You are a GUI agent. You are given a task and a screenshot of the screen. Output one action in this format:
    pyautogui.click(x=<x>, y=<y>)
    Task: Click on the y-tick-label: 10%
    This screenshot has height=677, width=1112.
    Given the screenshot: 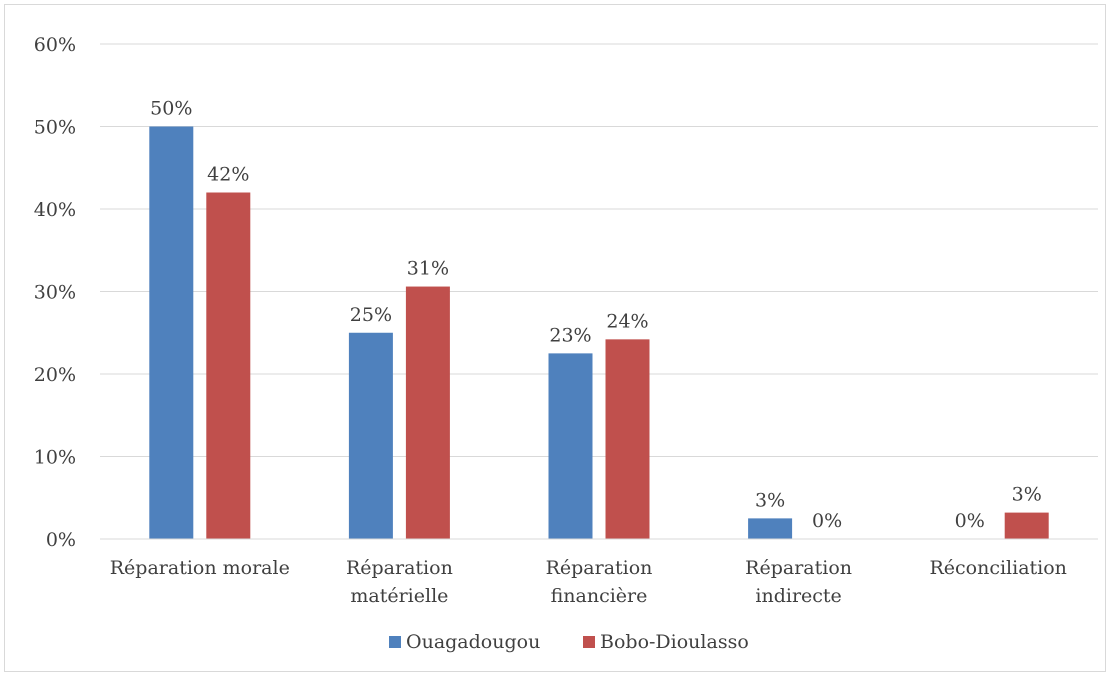 What is the action you would take?
    pyautogui.click(x=55, y=458)
    